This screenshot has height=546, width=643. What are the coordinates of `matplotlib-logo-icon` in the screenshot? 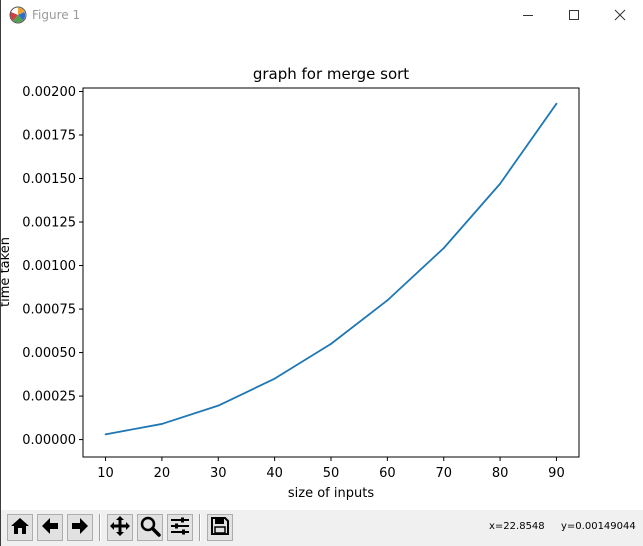 It's located at (18, 15).